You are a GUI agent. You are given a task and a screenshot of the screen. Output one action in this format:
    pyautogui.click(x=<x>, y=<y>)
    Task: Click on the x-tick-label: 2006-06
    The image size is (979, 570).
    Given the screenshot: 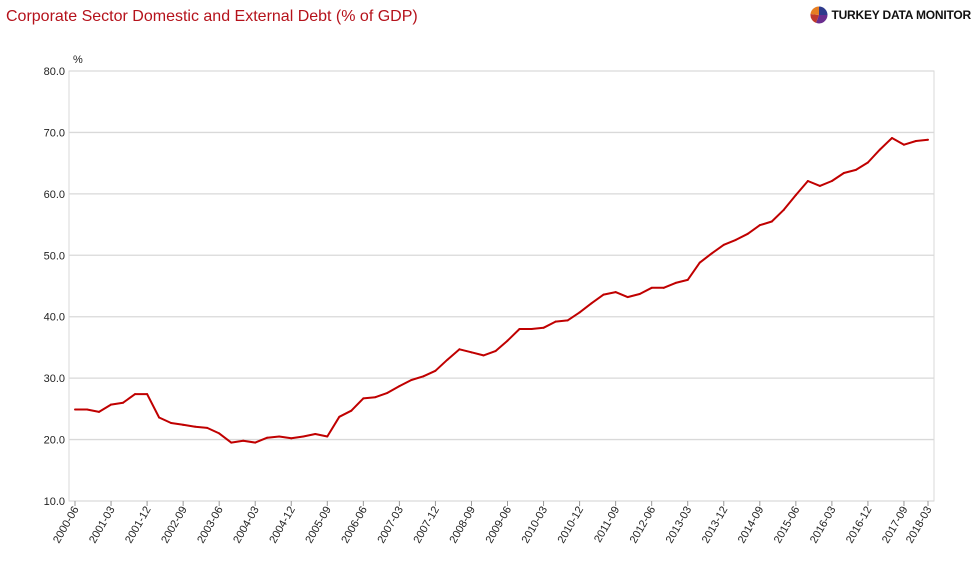 What is the action you would take?
    pyautogui.click(x=354, y=525)
    